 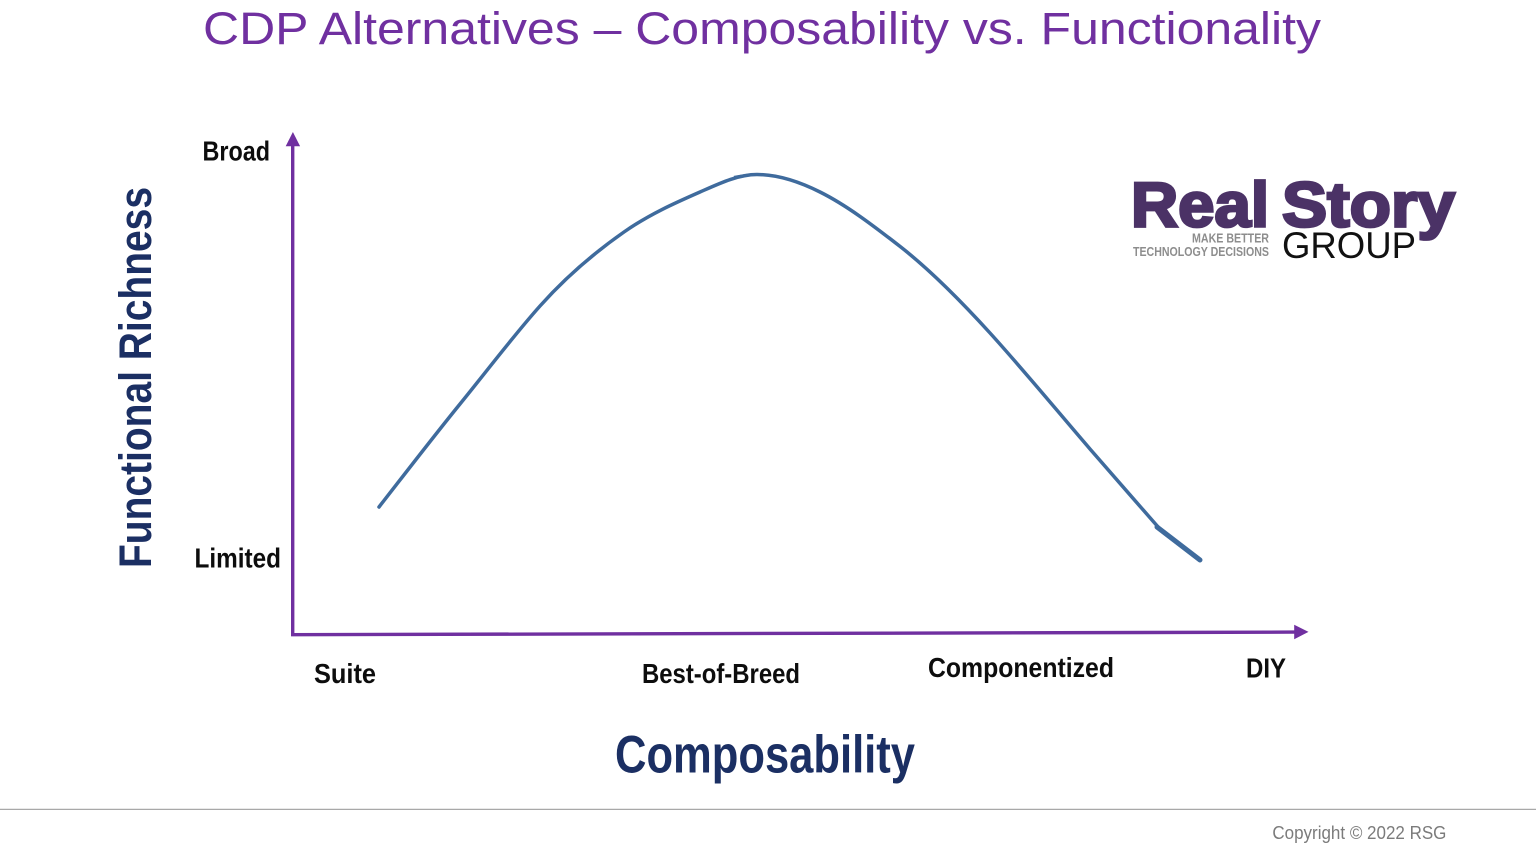 I want to click on svg-text: TECHNOLOGY DECISIONS, so click(x=1201, y=251).